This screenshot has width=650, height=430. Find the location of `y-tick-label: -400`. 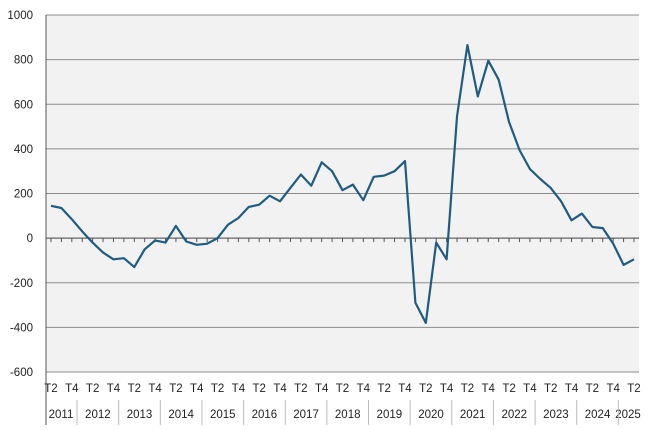

y-tick-label: -400 is located at coordinates (21, 328).